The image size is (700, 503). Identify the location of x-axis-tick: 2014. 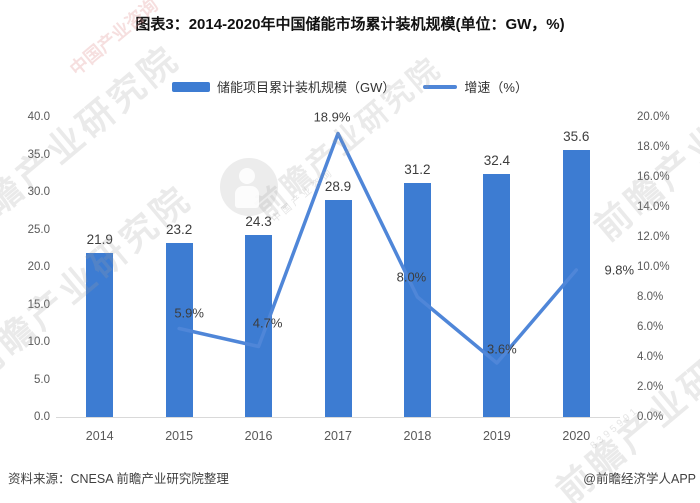
(99, 436).